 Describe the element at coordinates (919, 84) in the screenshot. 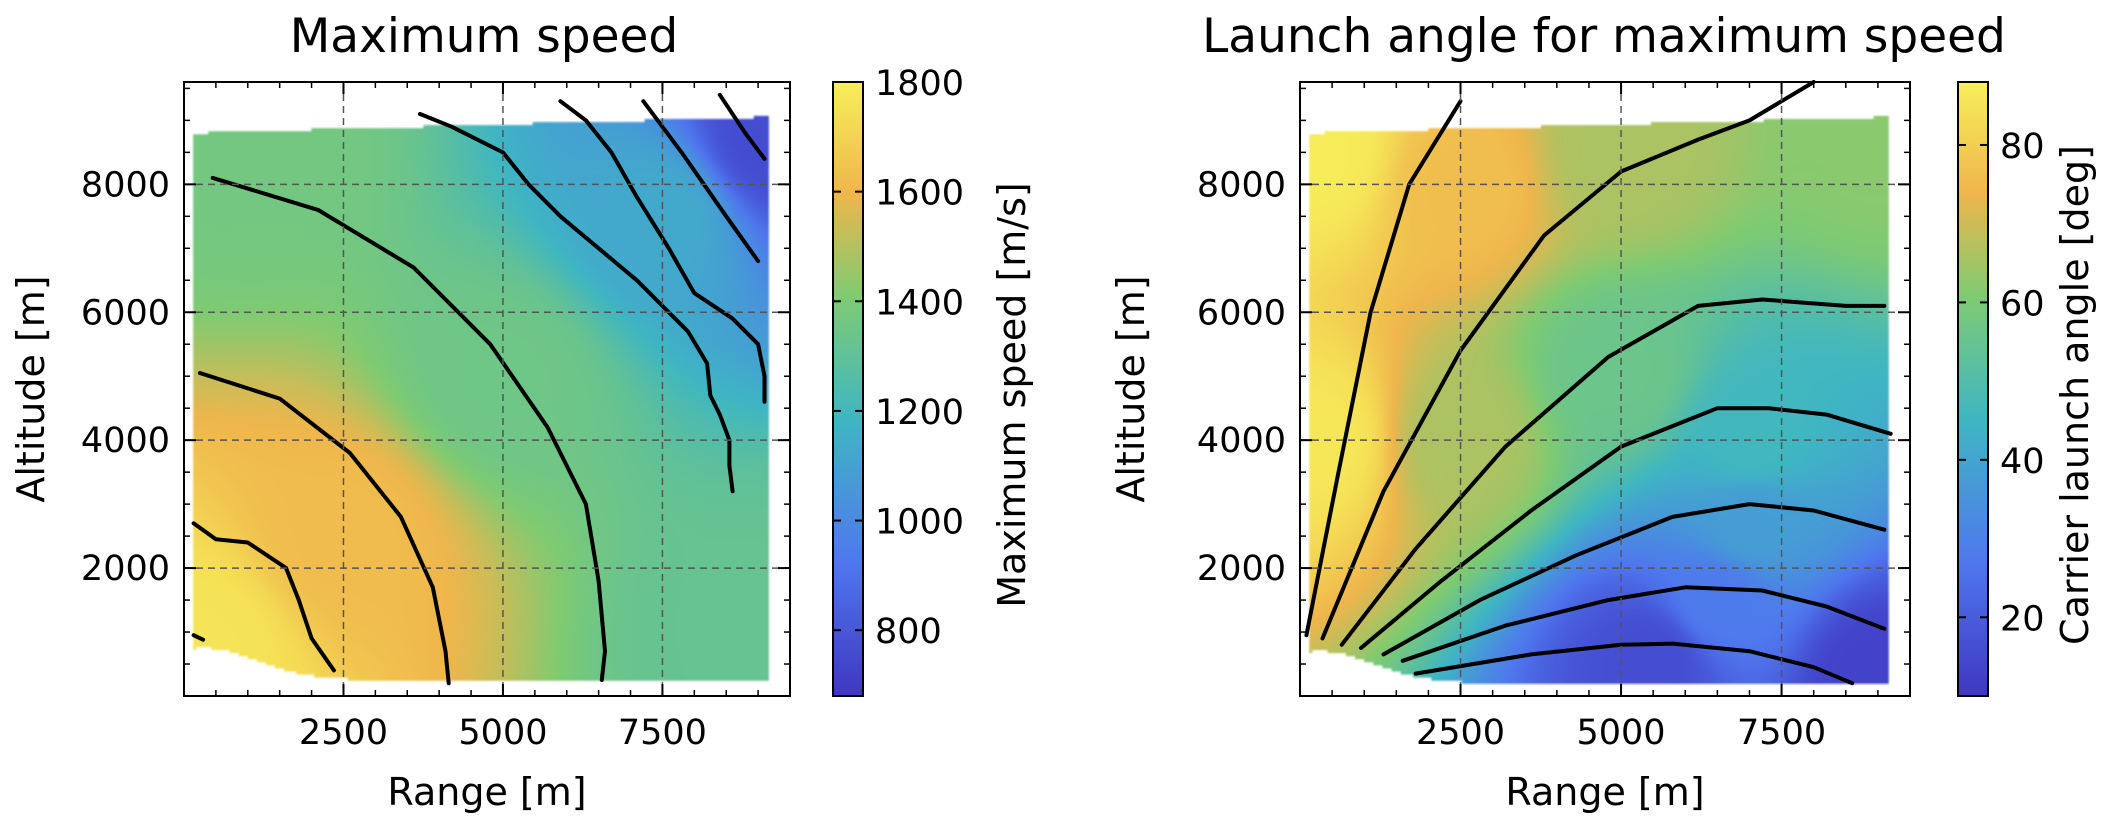

I see `left-colorbar-tick-label: 1800` at that location.